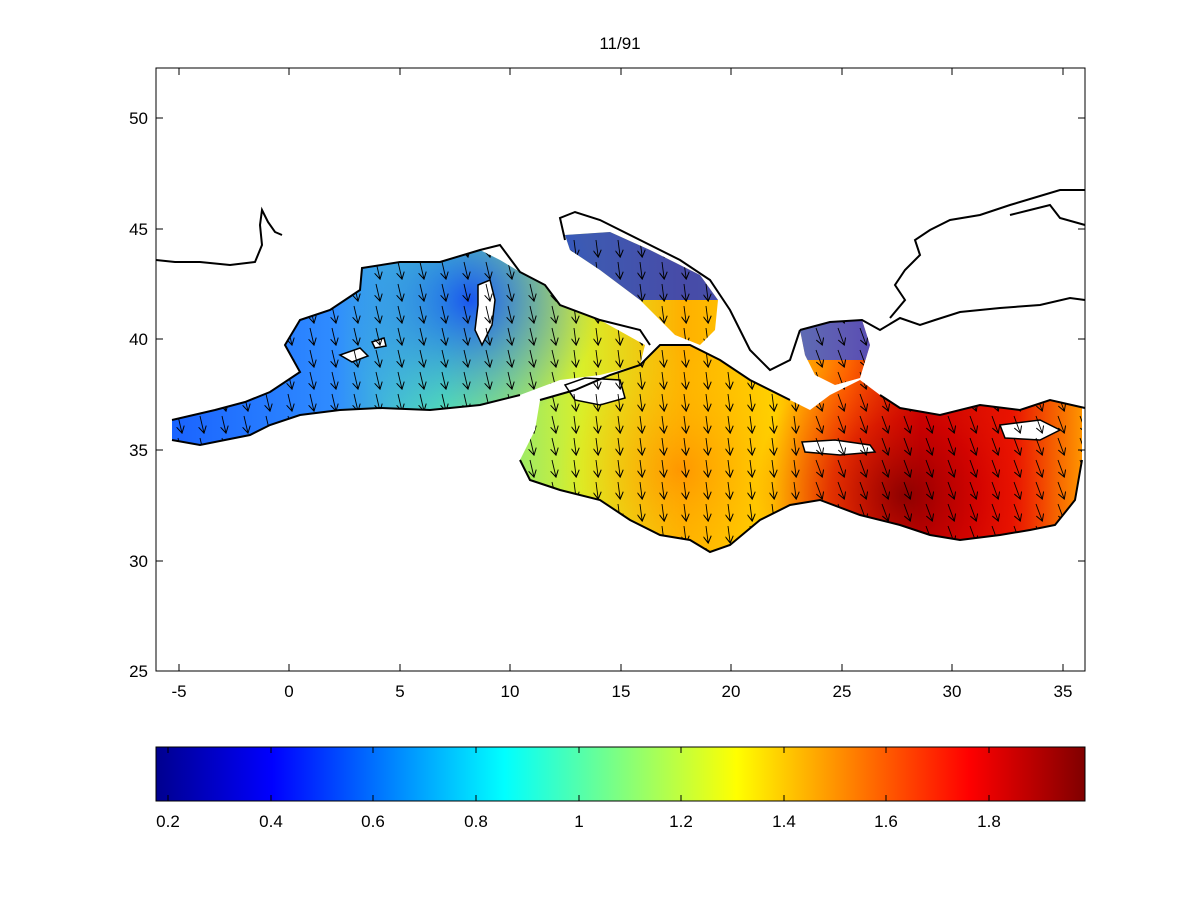 The image size is (1200, 901). What do you see at coordinates (621, 691) in the screenshot?
I see `x-tick-label: 15` at bounding box center [621, 691].